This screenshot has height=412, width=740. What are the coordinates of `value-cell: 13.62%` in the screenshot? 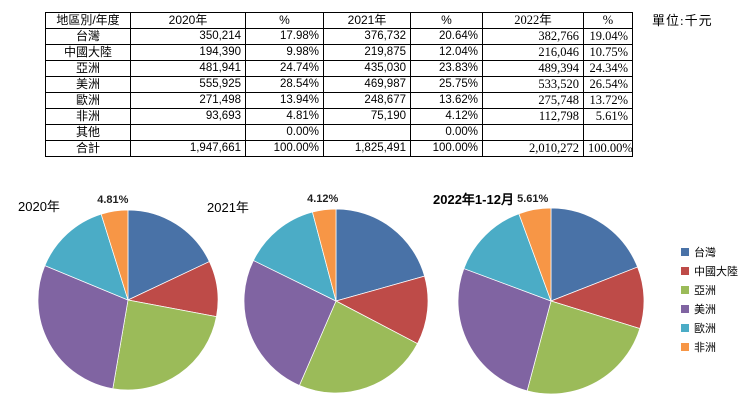 It's located at (446, 100).